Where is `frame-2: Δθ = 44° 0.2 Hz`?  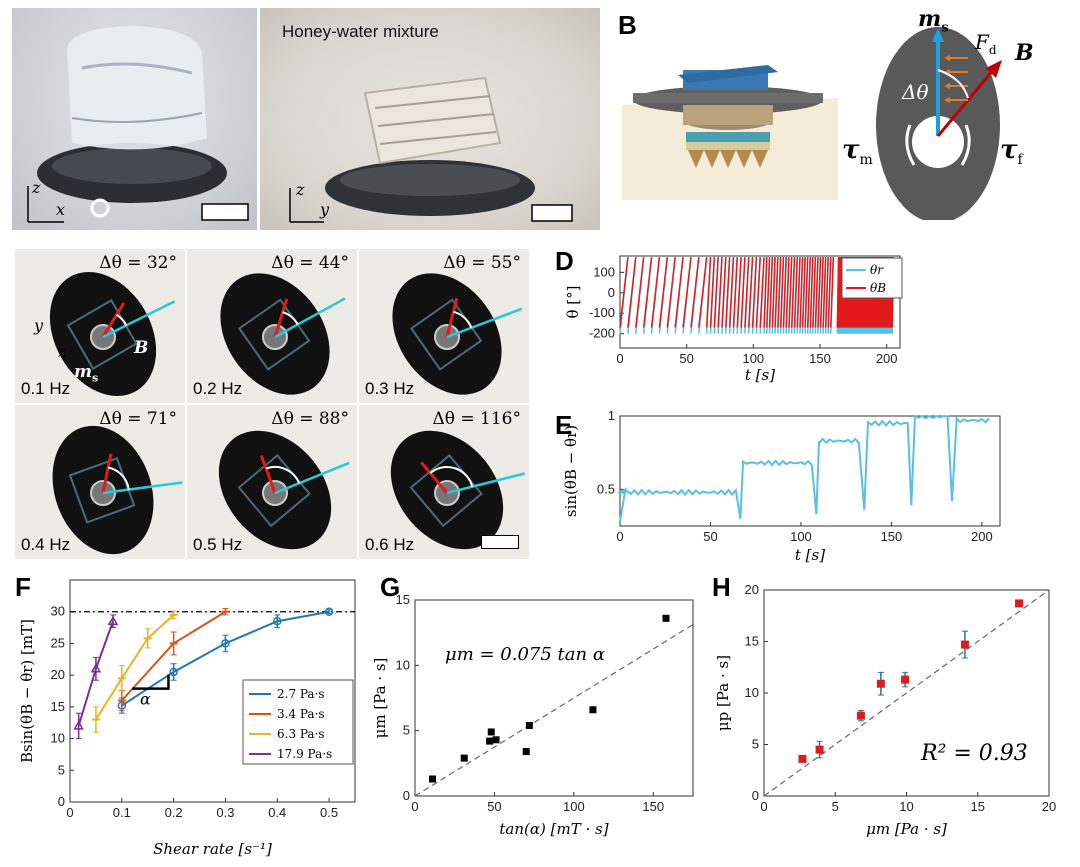
frame-2: Δθ = 44° 0.2 Hz is located at coordinates (272, 326).